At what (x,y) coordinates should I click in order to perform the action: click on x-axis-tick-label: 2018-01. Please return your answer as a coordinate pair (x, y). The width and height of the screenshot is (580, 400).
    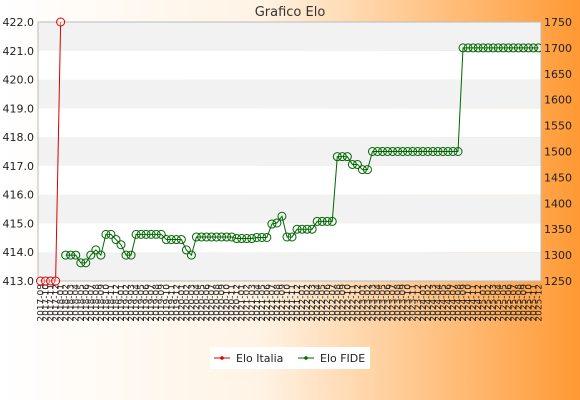
    Looking at the image, I should click on (62, 303).